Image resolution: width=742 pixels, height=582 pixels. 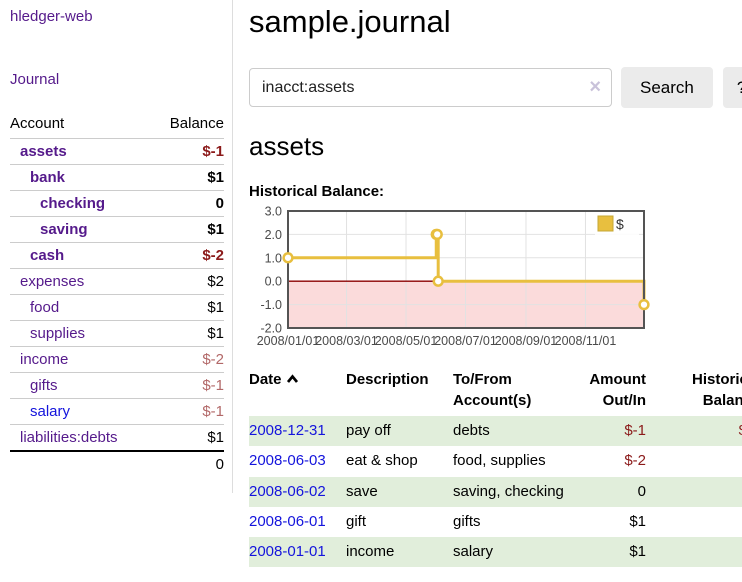 What do you see at coordinates (35, 79) in the screenshot?
I see `sidebar-item-journal: Journal` at bounding box center [35, 79].